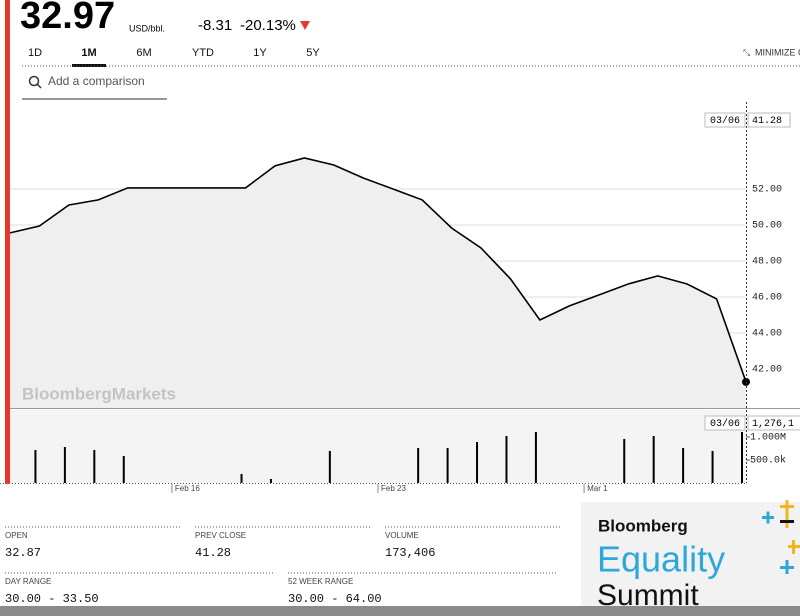 The image size is (800, 616). I want to click on y-tick-label: 42.00, so click(767, 370).